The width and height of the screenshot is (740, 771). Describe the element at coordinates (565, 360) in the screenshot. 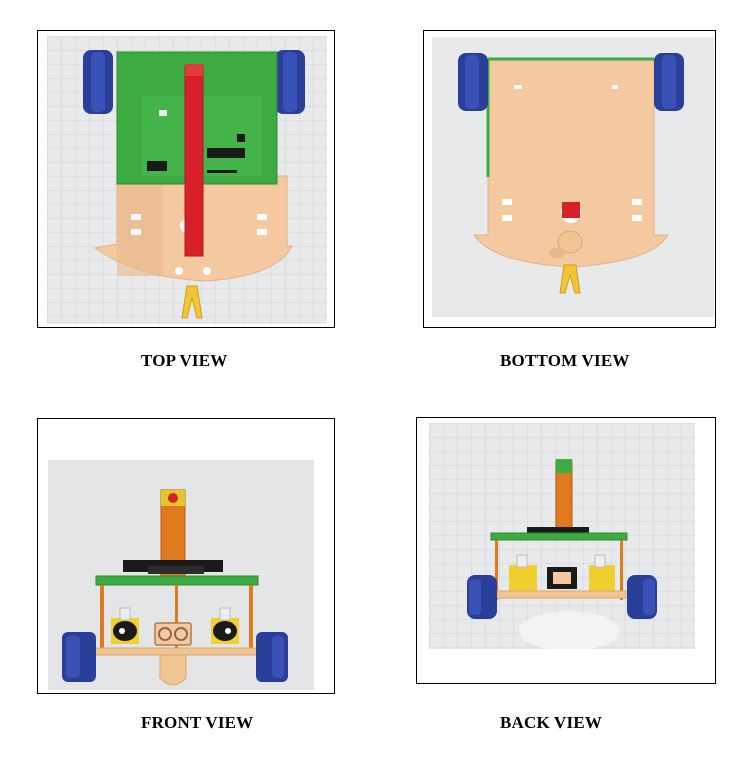

I see `bottom-view-caption: BOTTOM VIEW` at that location.